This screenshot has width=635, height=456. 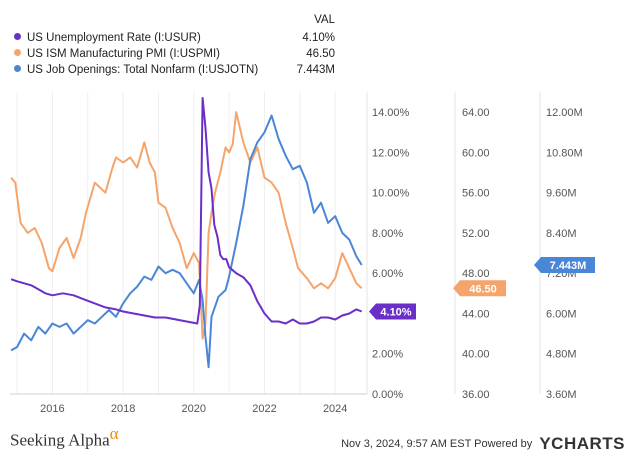 I want to click on x-tick-label: 2018, so click(x=123, y=409).